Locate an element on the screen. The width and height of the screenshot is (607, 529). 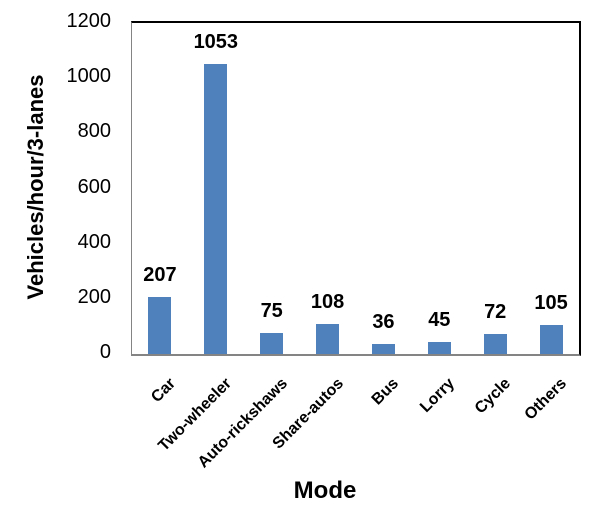
y-tick-label: 600 is located at coordinates (94, 186).